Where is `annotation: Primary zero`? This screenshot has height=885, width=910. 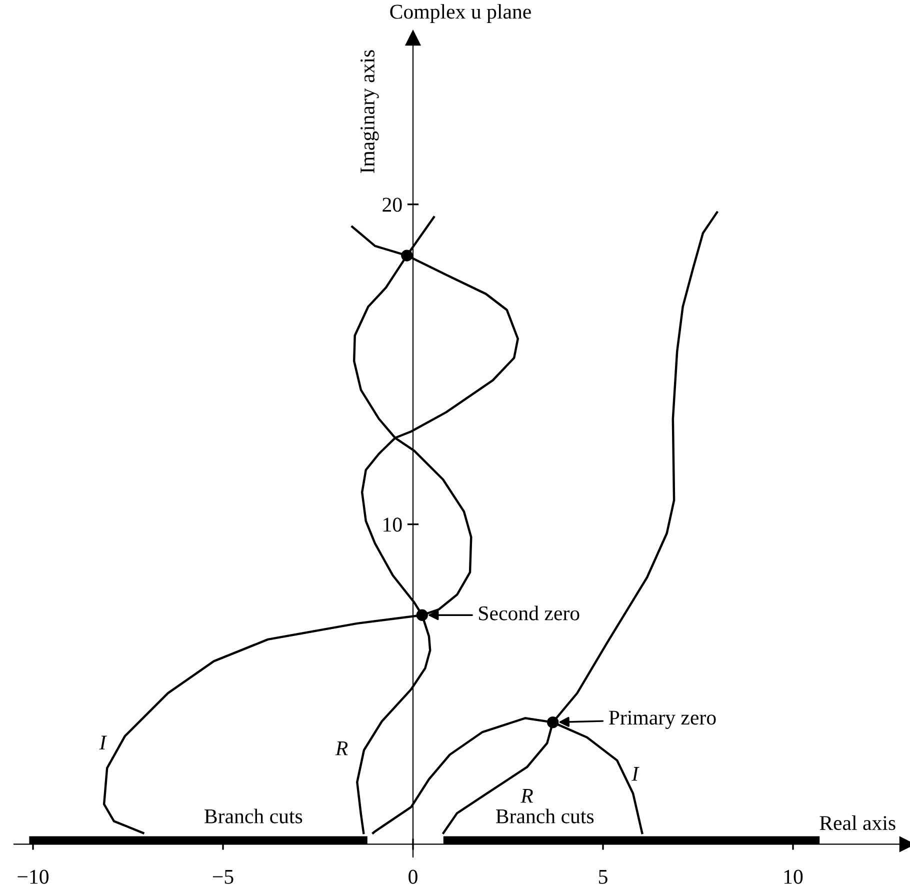 annotation: Primary zero is located at coordinates (662, 719).